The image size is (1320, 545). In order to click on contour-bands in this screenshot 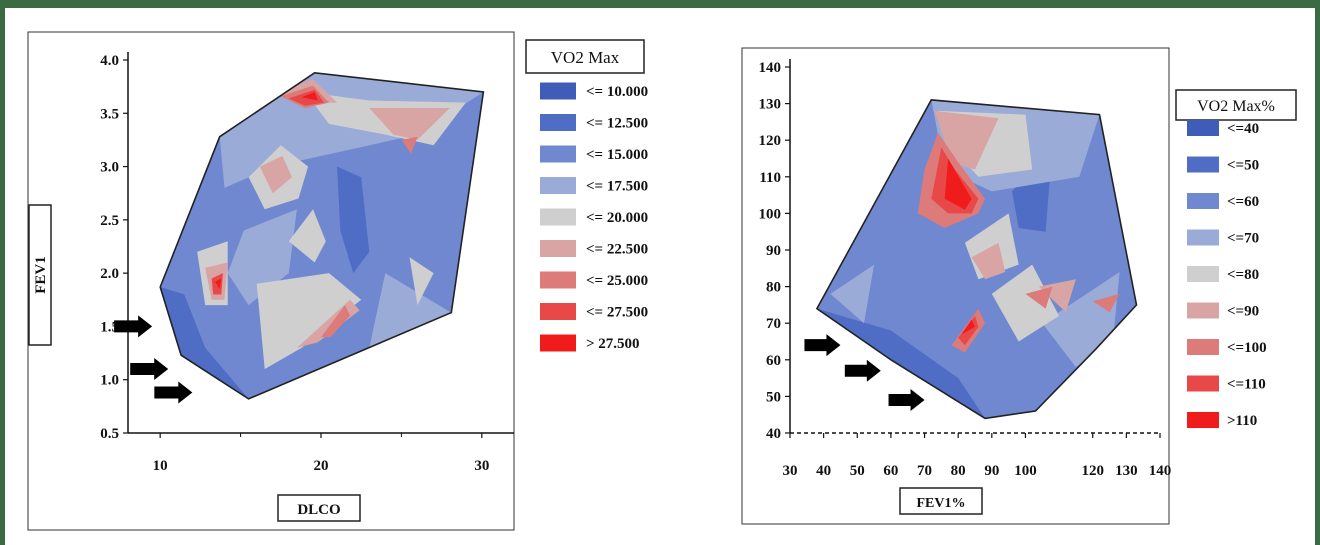, I will do `click(968, 259)`.